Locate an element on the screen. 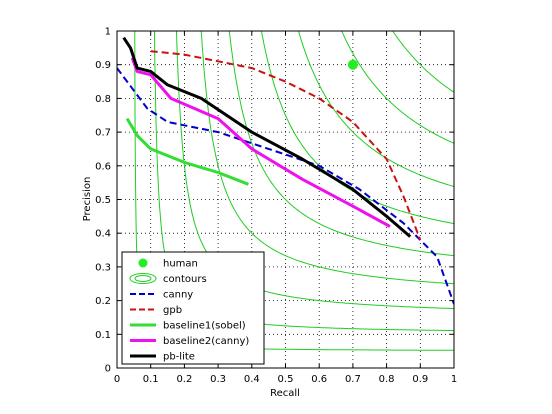 This screenshot has height=414, width=552. human-point is located at coordinates (352, 64).